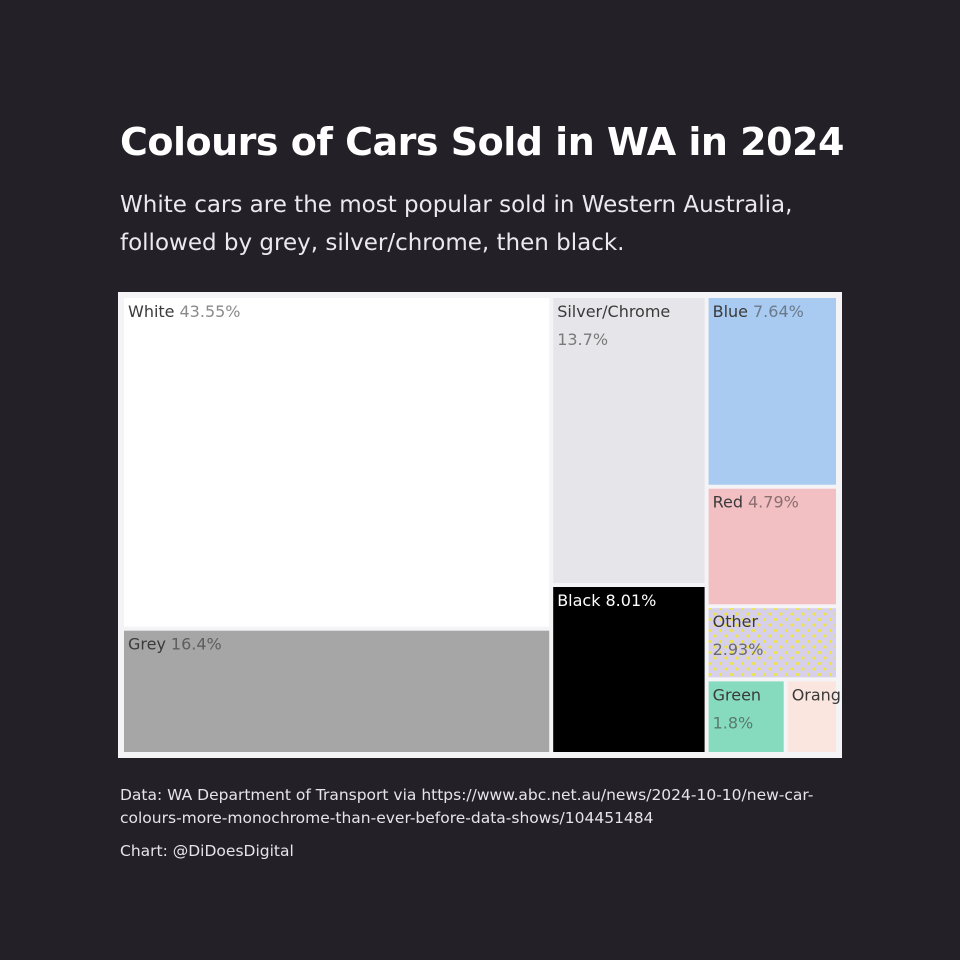 This screenshot has width=960, height=960. I want to click on chart-credit: Chart: @DiDoesDigital, so click(207, 851).